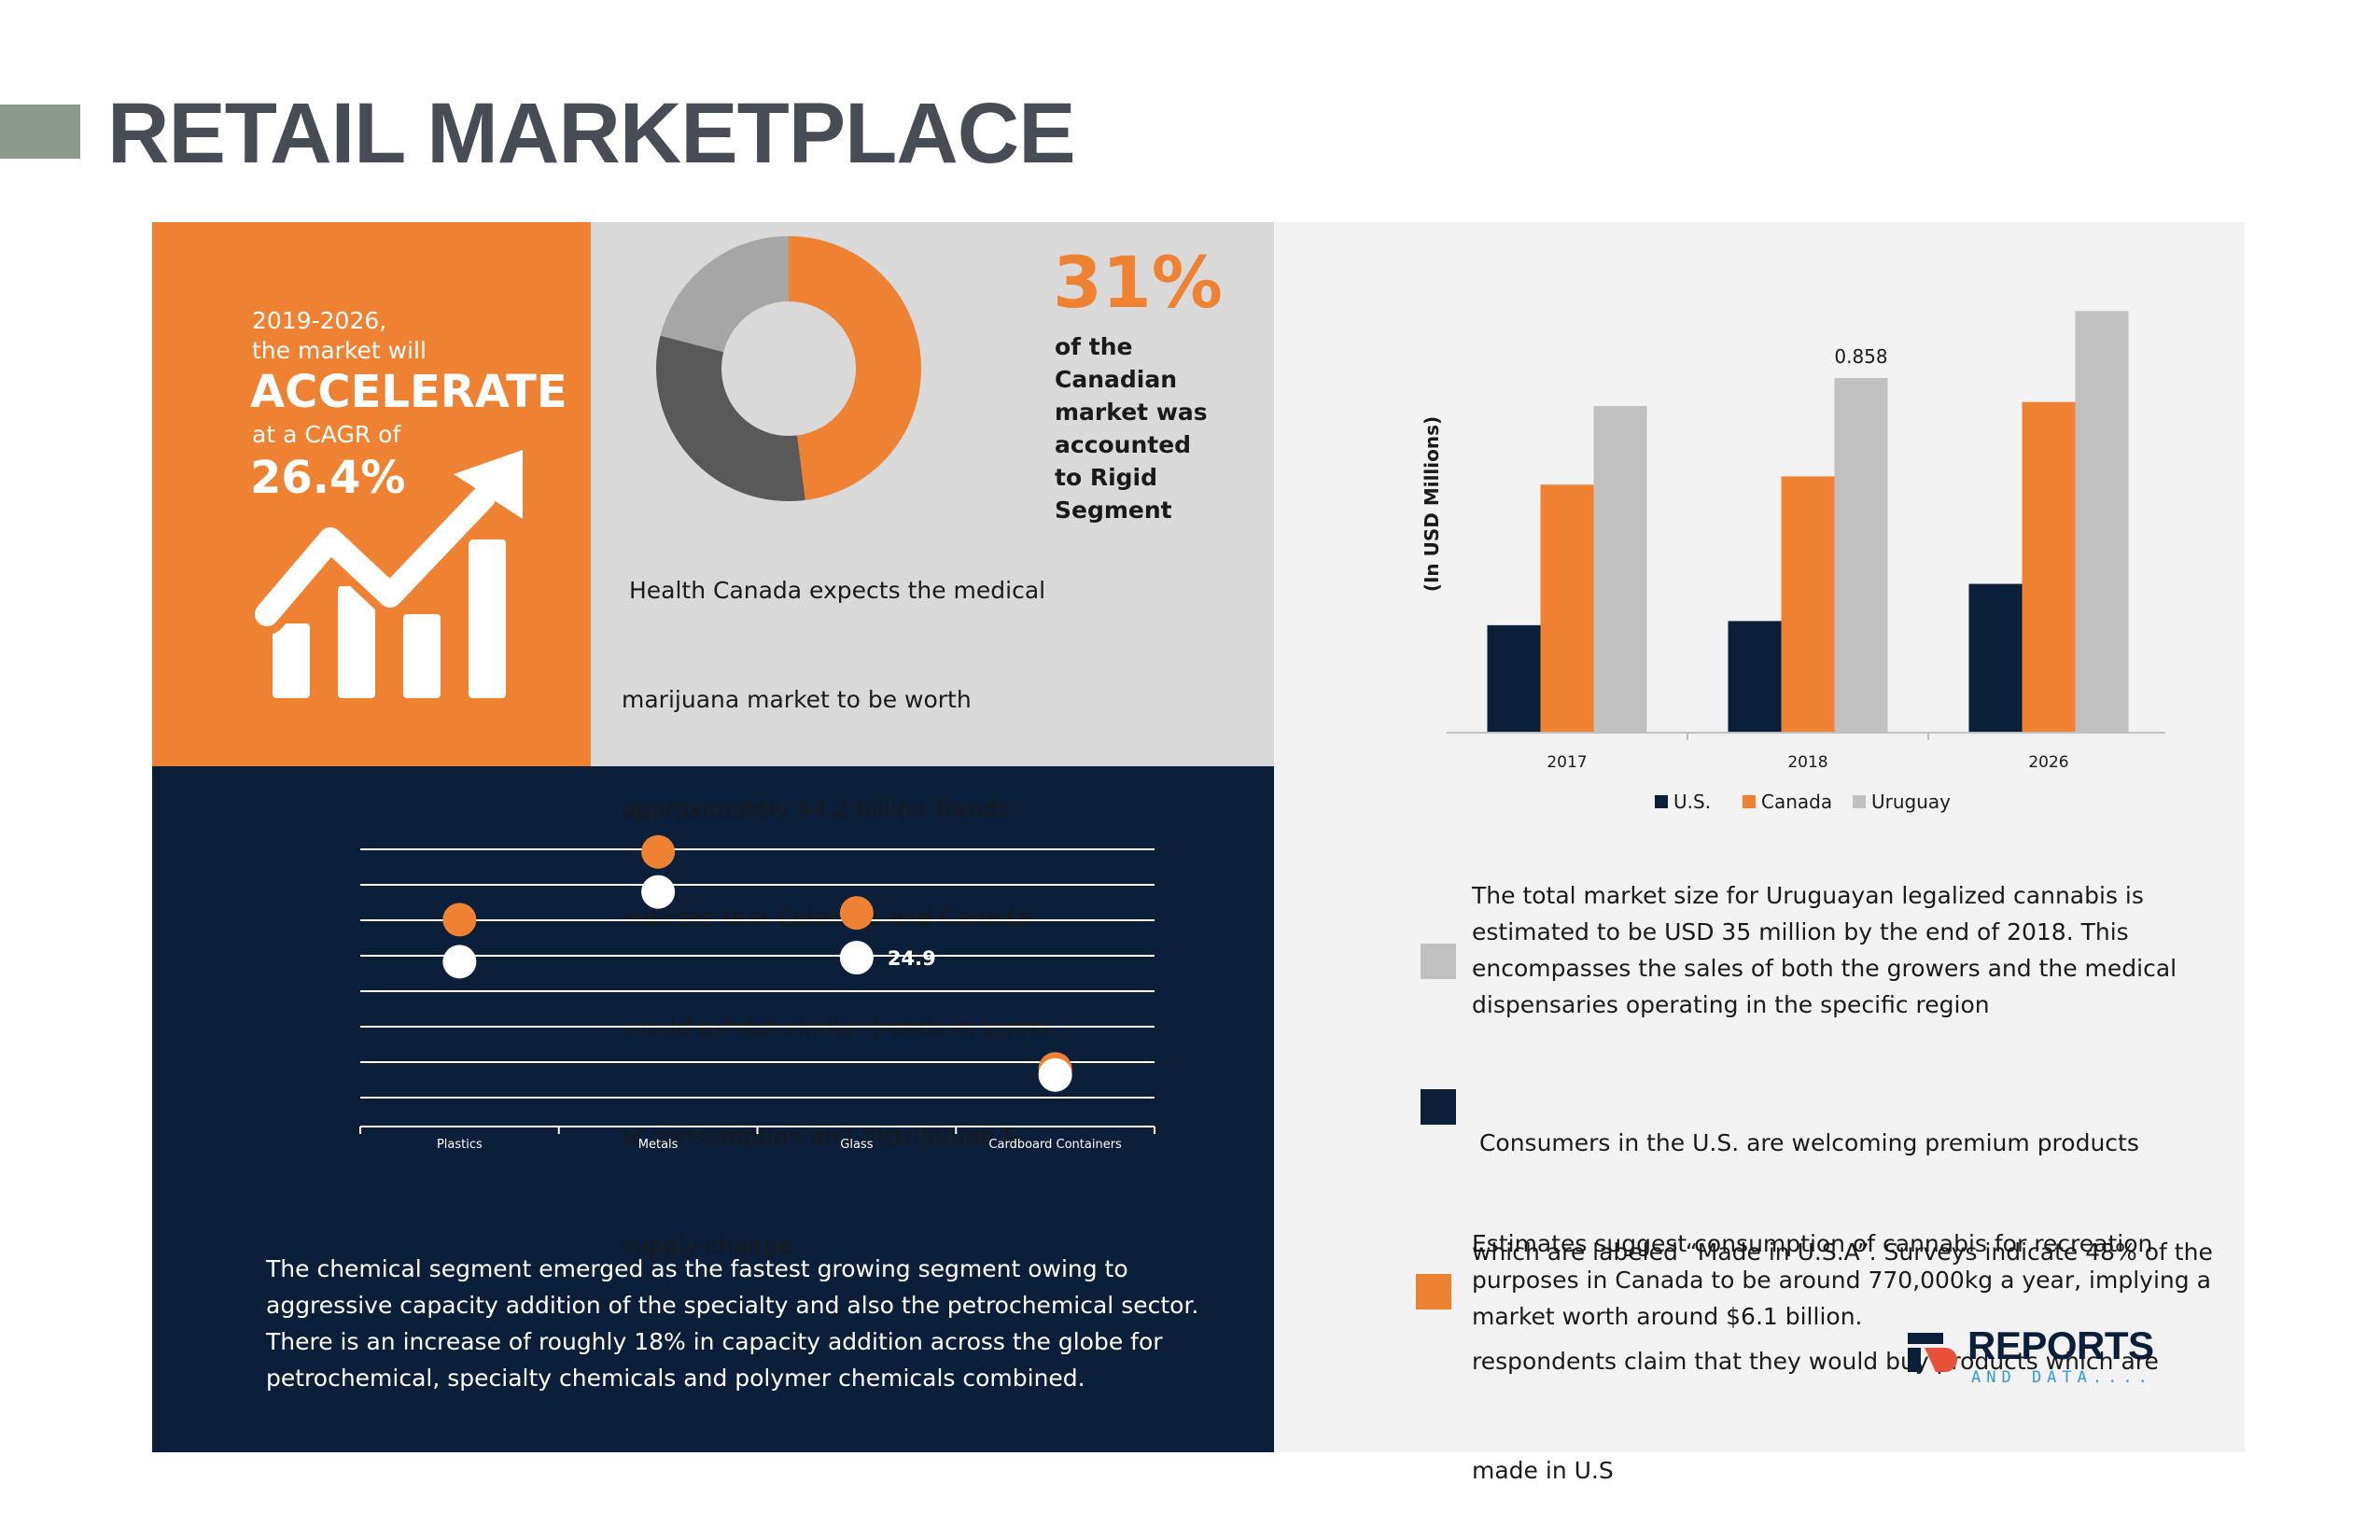  I want to click on rigid-desc-line: of the, so click(1094, 346).